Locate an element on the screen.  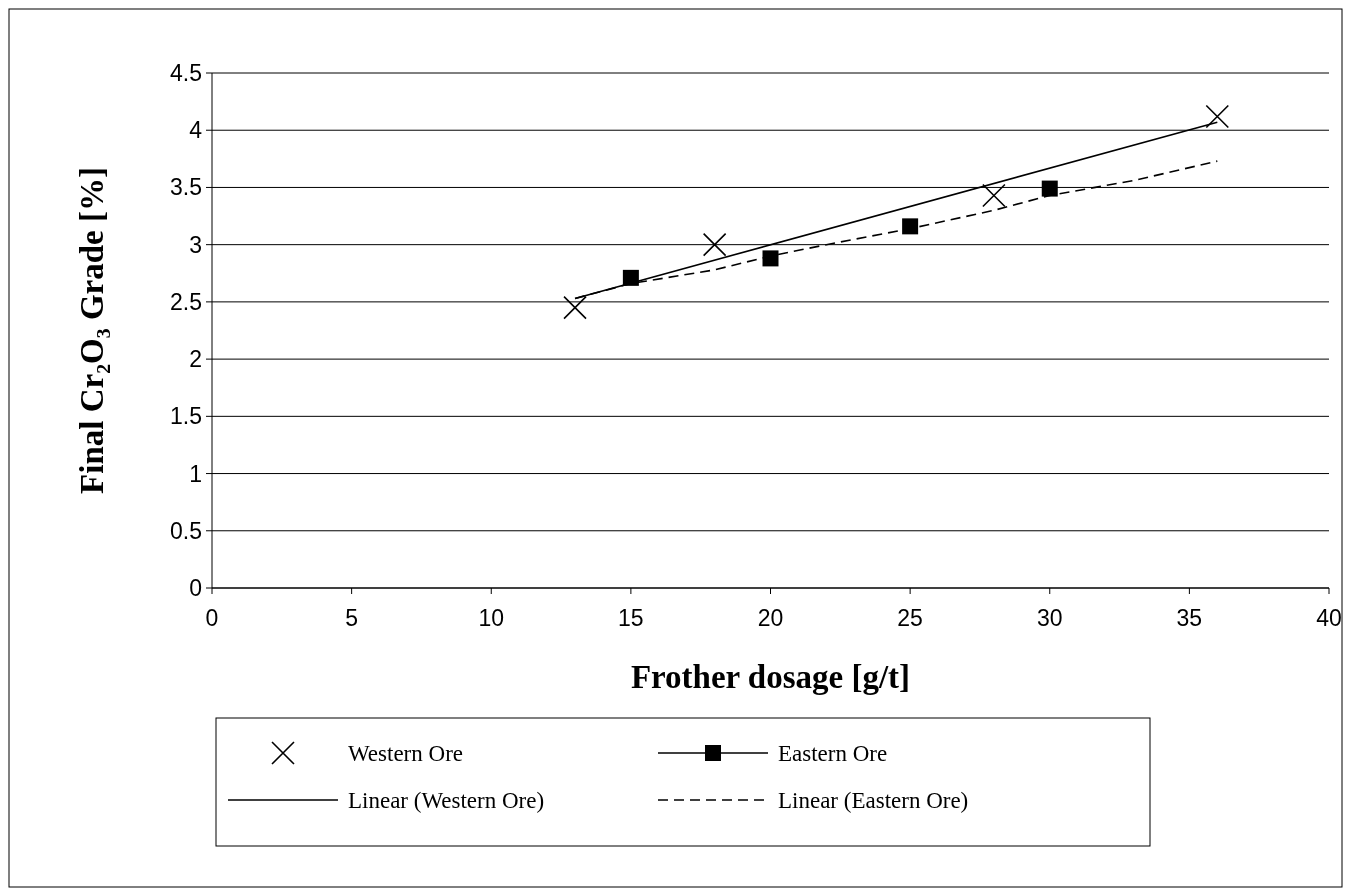
x-tick-label: 10 is located at coordinates (491, 618).